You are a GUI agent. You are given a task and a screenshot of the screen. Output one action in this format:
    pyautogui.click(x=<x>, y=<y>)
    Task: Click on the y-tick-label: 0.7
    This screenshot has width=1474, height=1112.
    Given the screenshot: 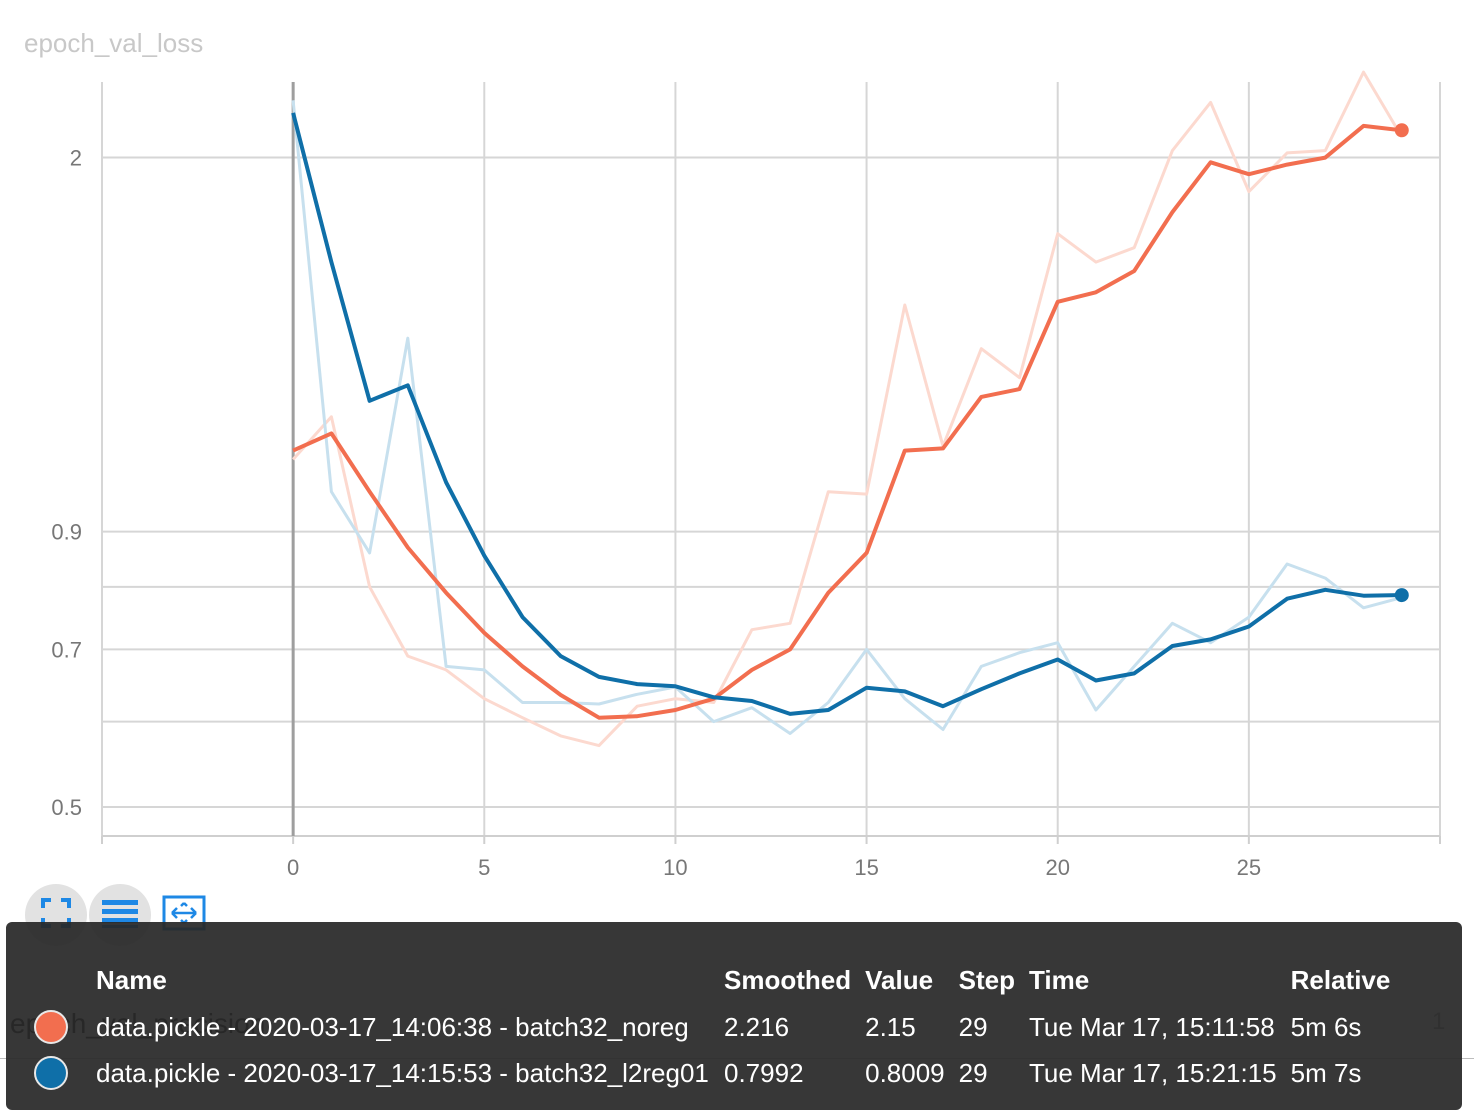 What is the action you would take?
    pyautogui.click(x=66, y=649)
    